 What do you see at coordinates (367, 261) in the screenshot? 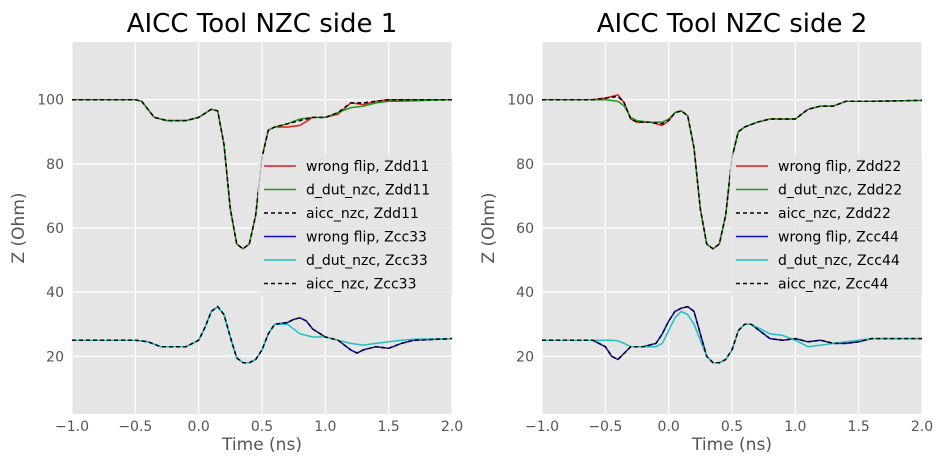
I see `legend-label: d_dut_nzc, Zcc33` at bounding box center [367, 261].